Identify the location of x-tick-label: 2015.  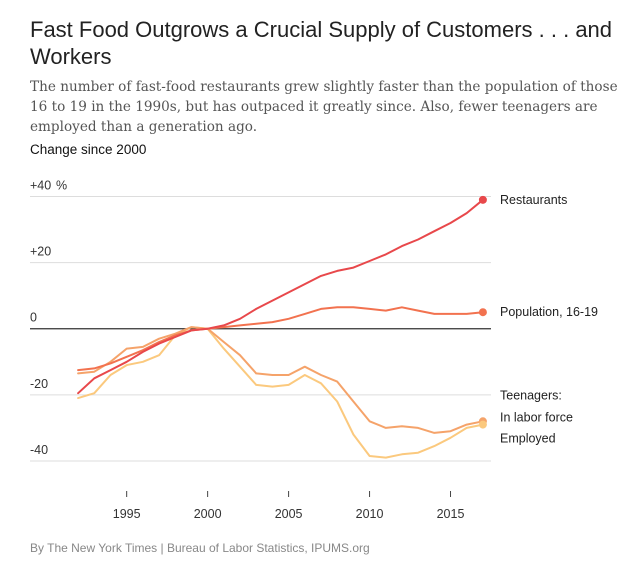
(451, 514).